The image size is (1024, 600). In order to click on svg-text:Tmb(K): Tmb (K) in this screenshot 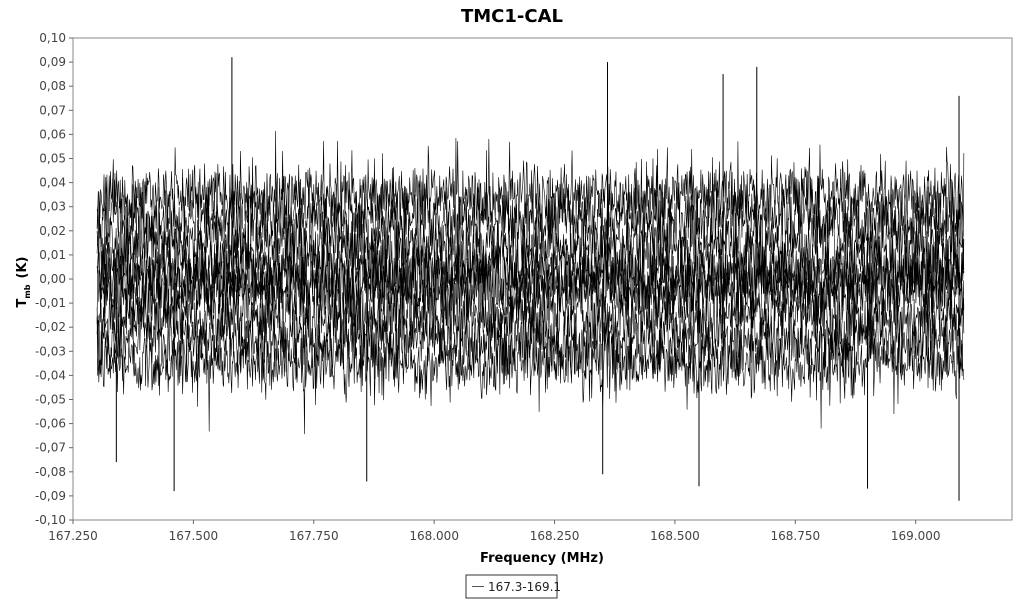, I will do `click(23, 282)`.